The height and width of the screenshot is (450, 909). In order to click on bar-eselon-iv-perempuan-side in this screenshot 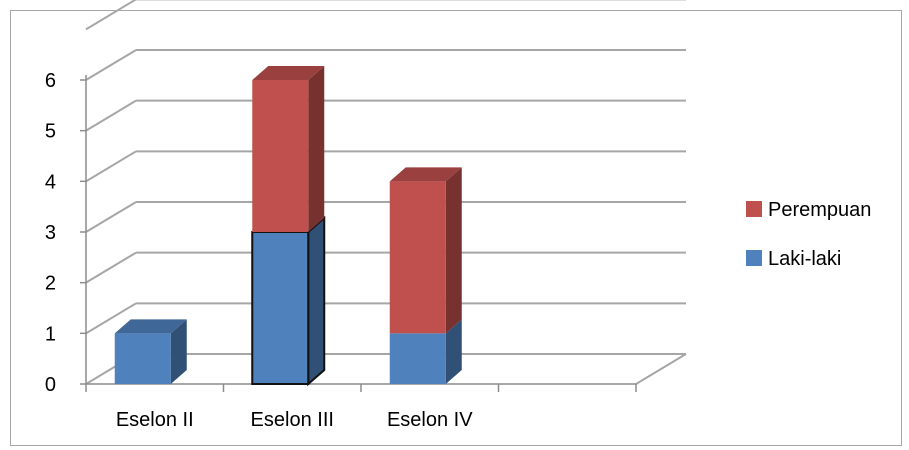, I will do `click(453, 250)`.